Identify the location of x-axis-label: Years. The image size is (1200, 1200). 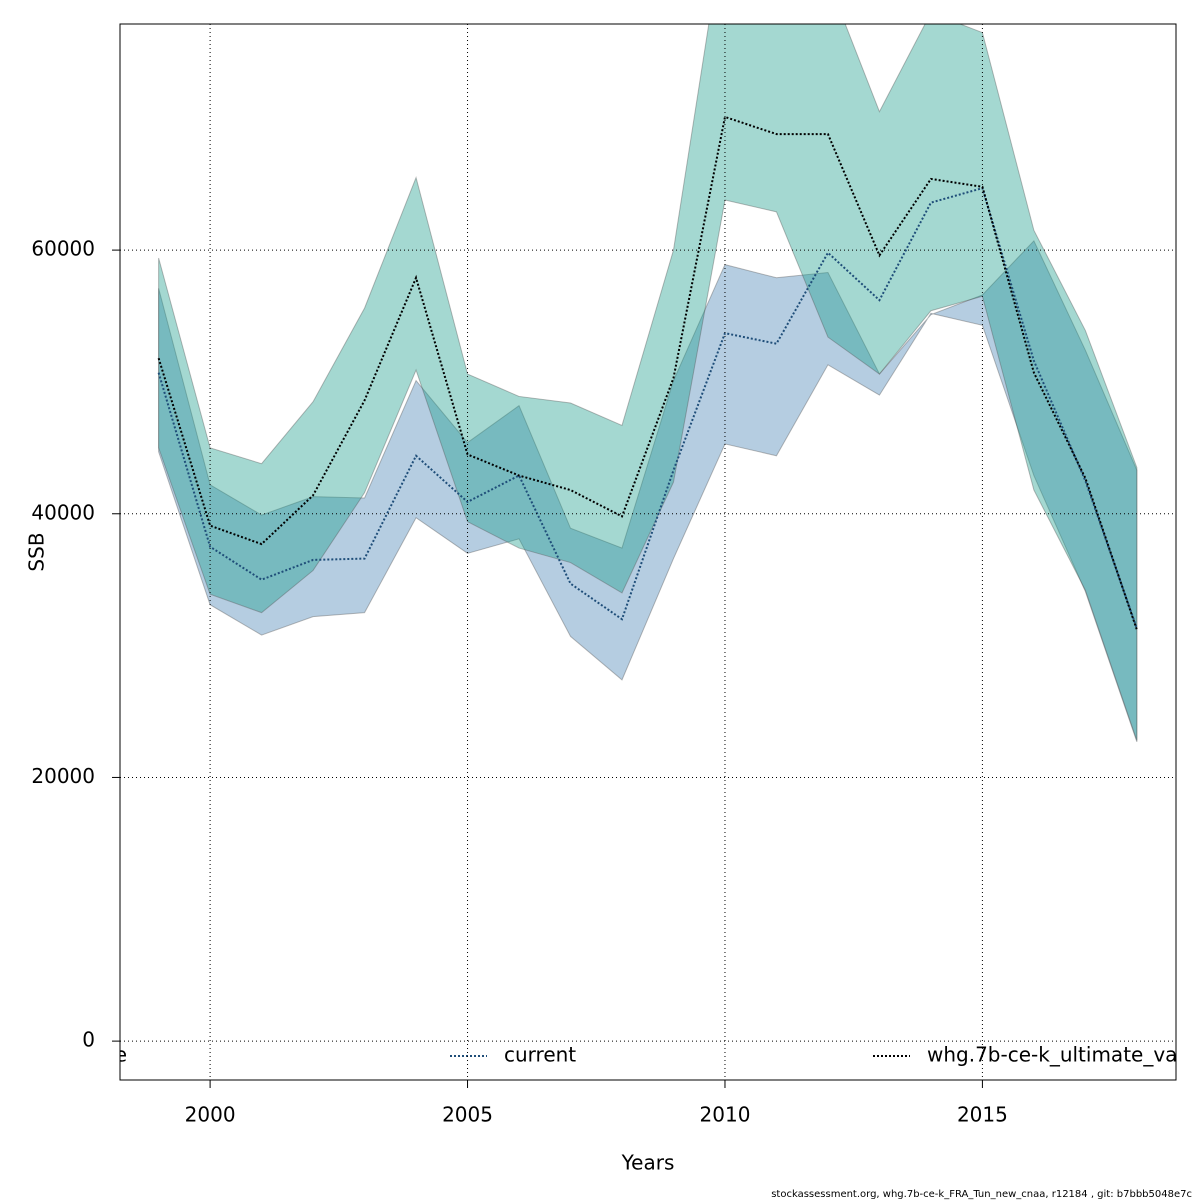
(648, 1163).